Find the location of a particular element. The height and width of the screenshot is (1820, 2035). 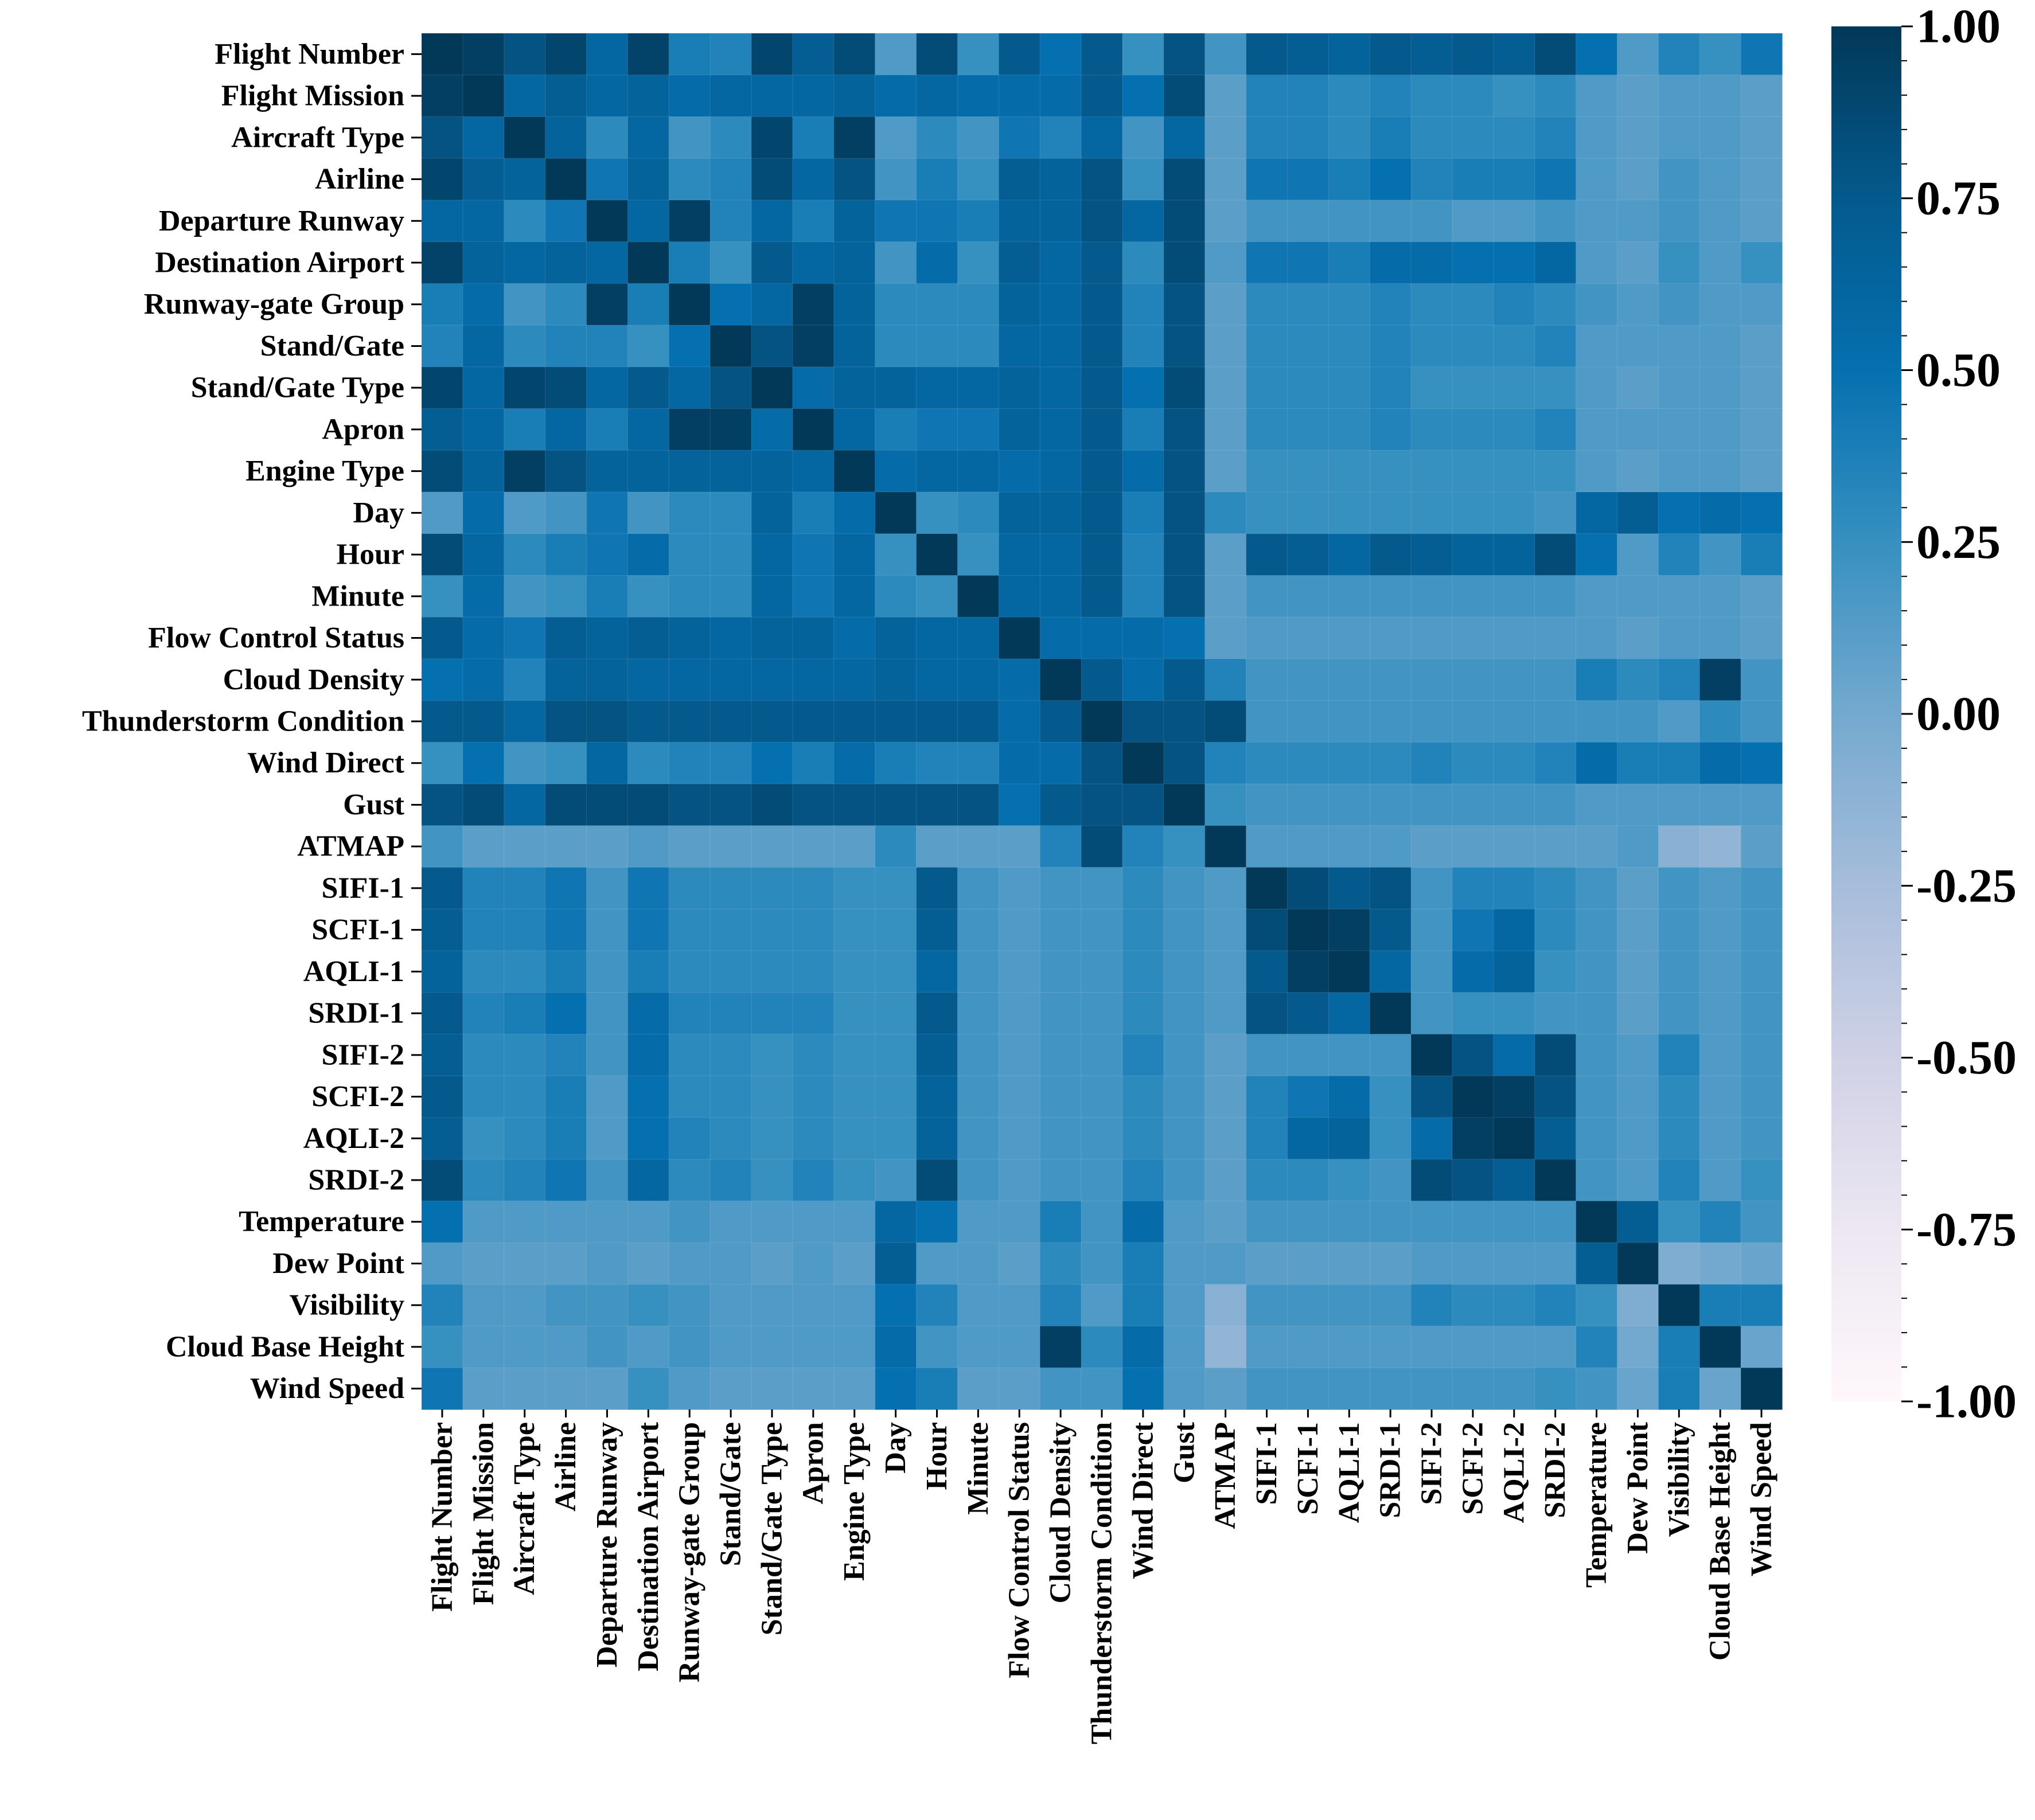

row-label: Stand/Gate is located at coordinates (332, 346).